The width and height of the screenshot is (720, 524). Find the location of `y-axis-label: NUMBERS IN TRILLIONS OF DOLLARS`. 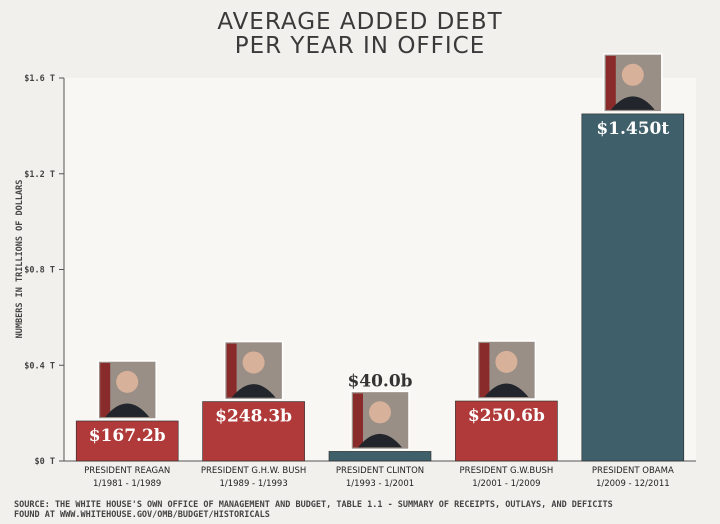

y-axis-label: NUMBERS IN TRILLIONS OF DOLLARS is located at coordinates (20, 259).